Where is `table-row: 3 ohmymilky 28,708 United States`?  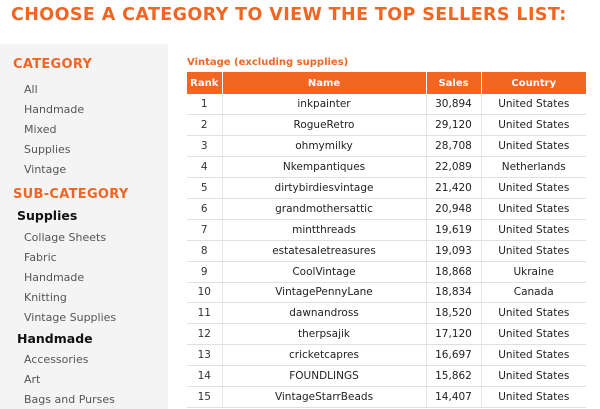
table-row: 3 ohmymilky 28,708 United States is located at coordinates (386, 146).